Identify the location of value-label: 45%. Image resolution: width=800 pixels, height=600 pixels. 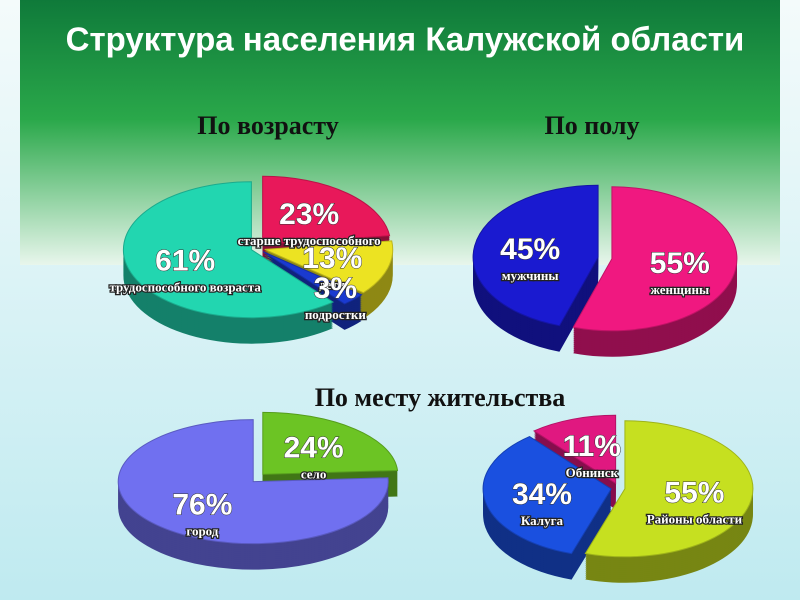
(530, 249).